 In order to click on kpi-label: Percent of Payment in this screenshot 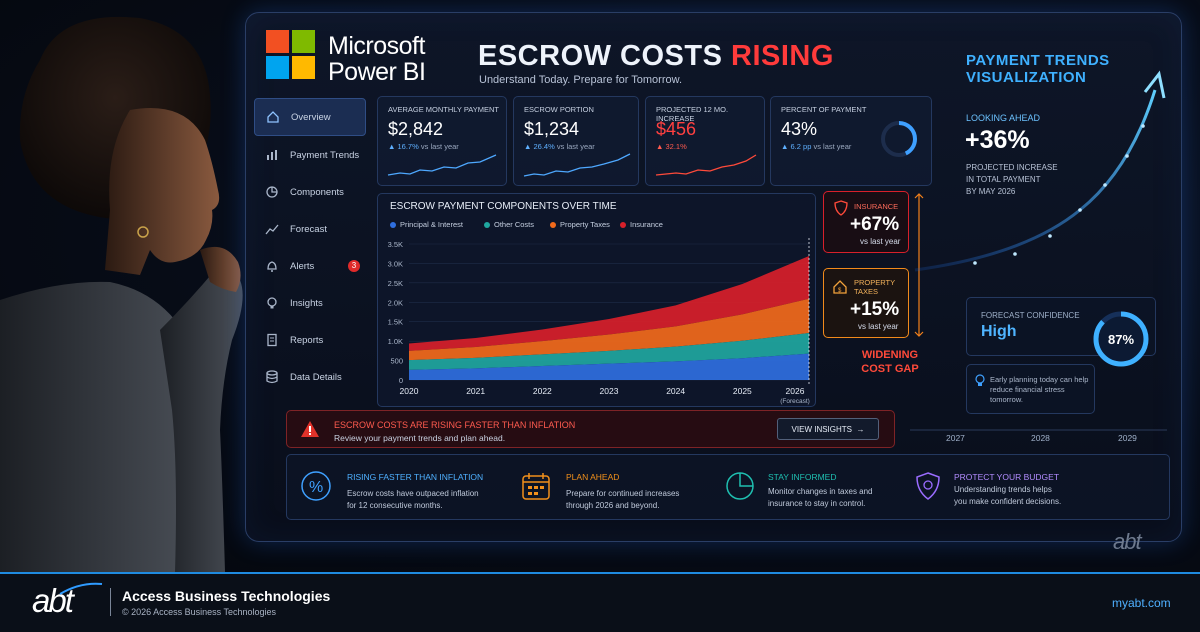, I will do `click(824, 109)`.